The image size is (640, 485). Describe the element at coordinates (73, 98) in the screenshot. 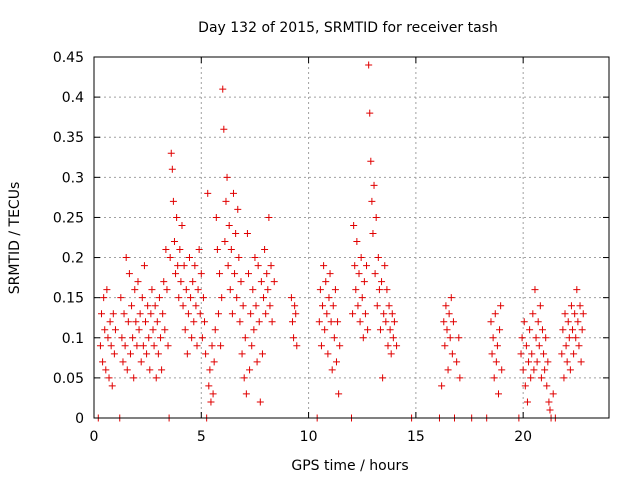

I see `y-tick-label: 0.4` at that location.